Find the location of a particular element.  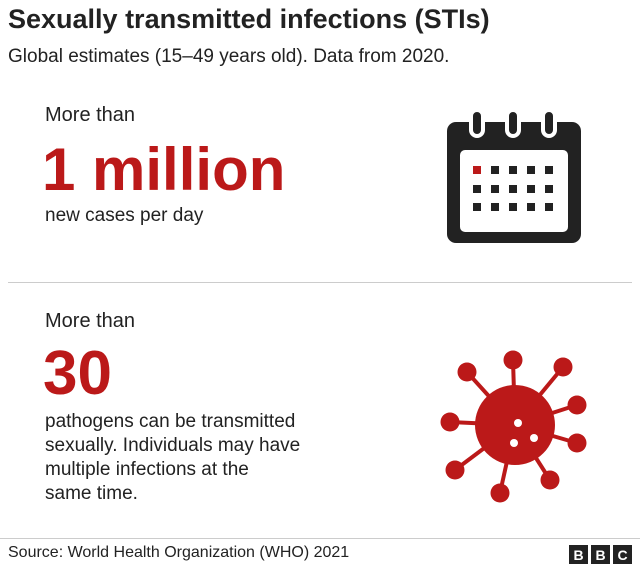

virus-icon is located at coordinates (513, 426).